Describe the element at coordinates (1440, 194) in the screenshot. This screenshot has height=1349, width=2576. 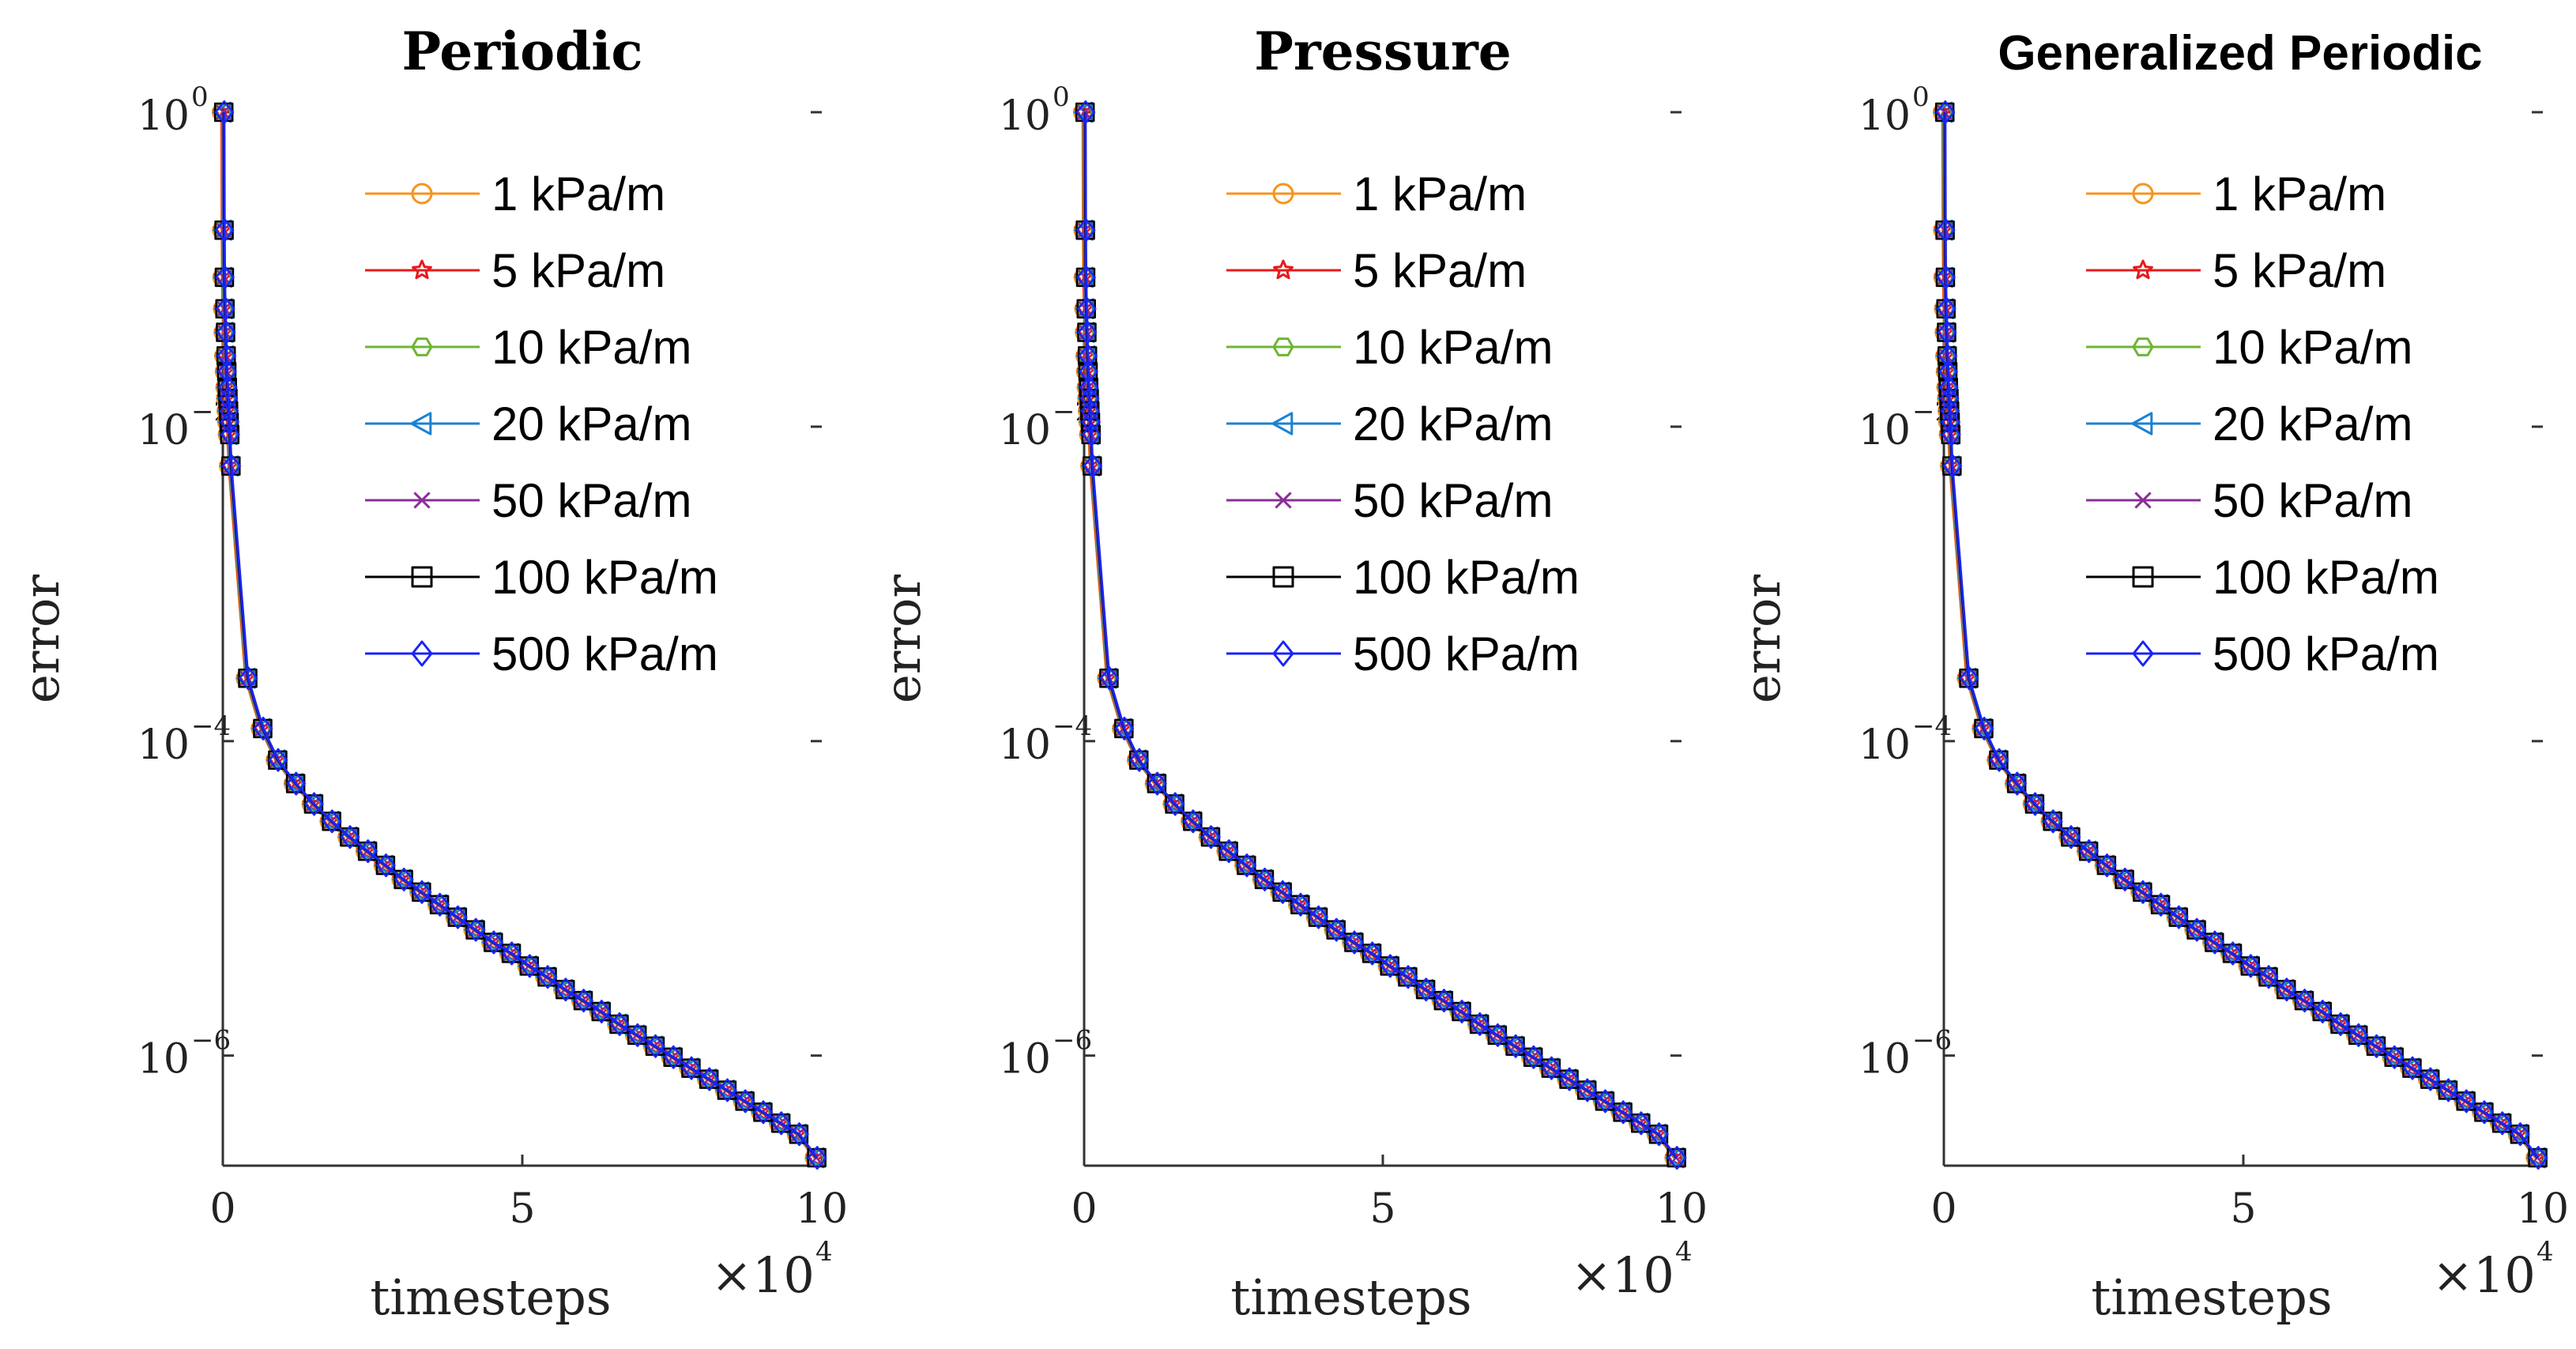
I see `legend-label: 1 kPa/m` at that location.